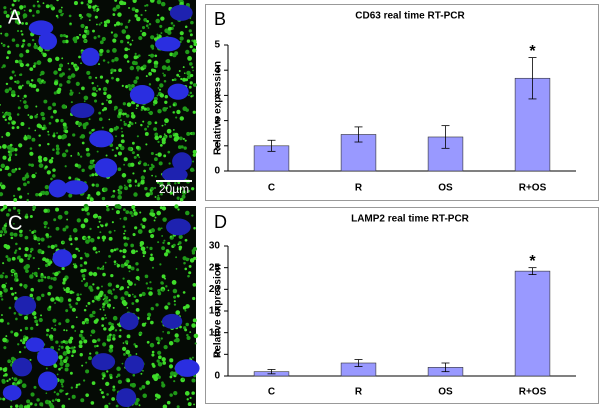 This screenshot has width=600, height=413. Describe the element at coordinates (445, 188) in the screenshot. I see `x-tick-label: OS` at that location.